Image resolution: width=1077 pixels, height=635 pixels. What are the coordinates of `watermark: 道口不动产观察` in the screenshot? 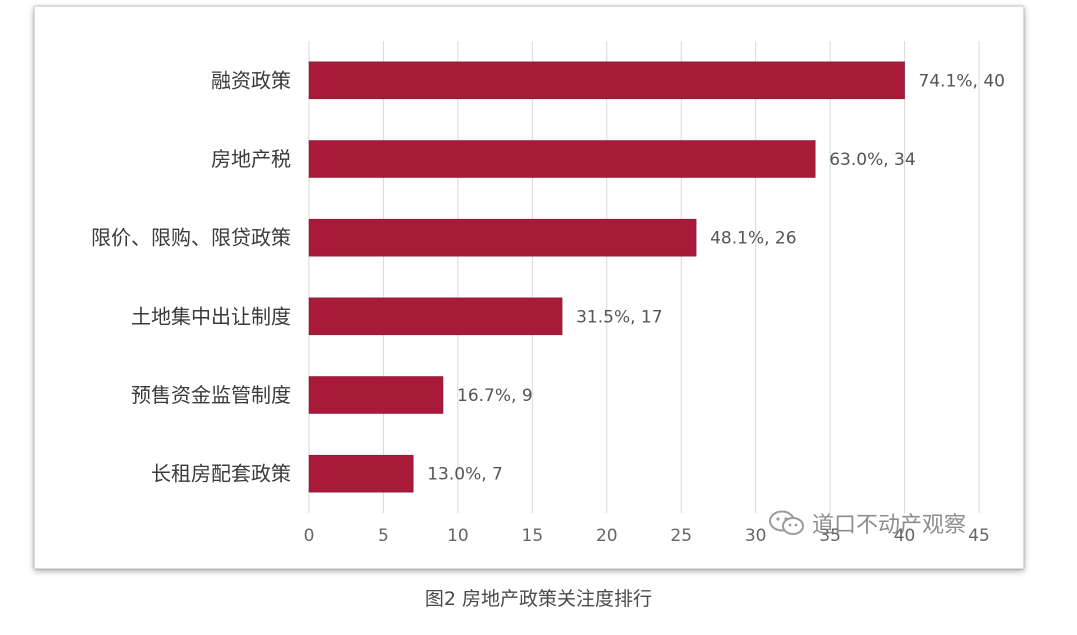 It's located at (867, 523).